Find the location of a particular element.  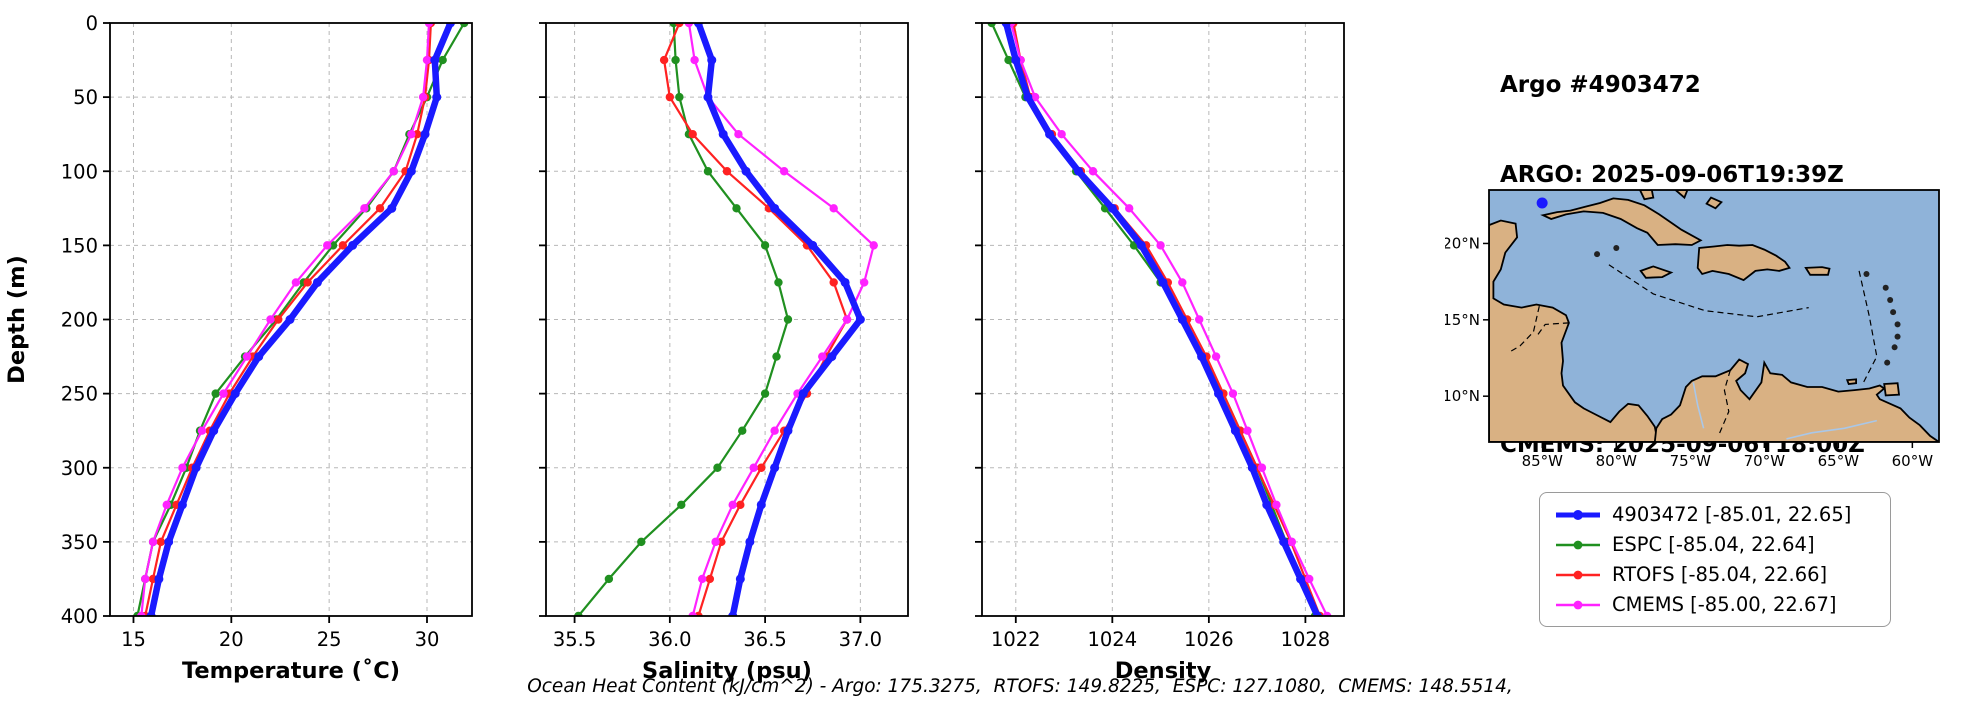

y-tick-label: 250 is located at coordinates (79, 394).